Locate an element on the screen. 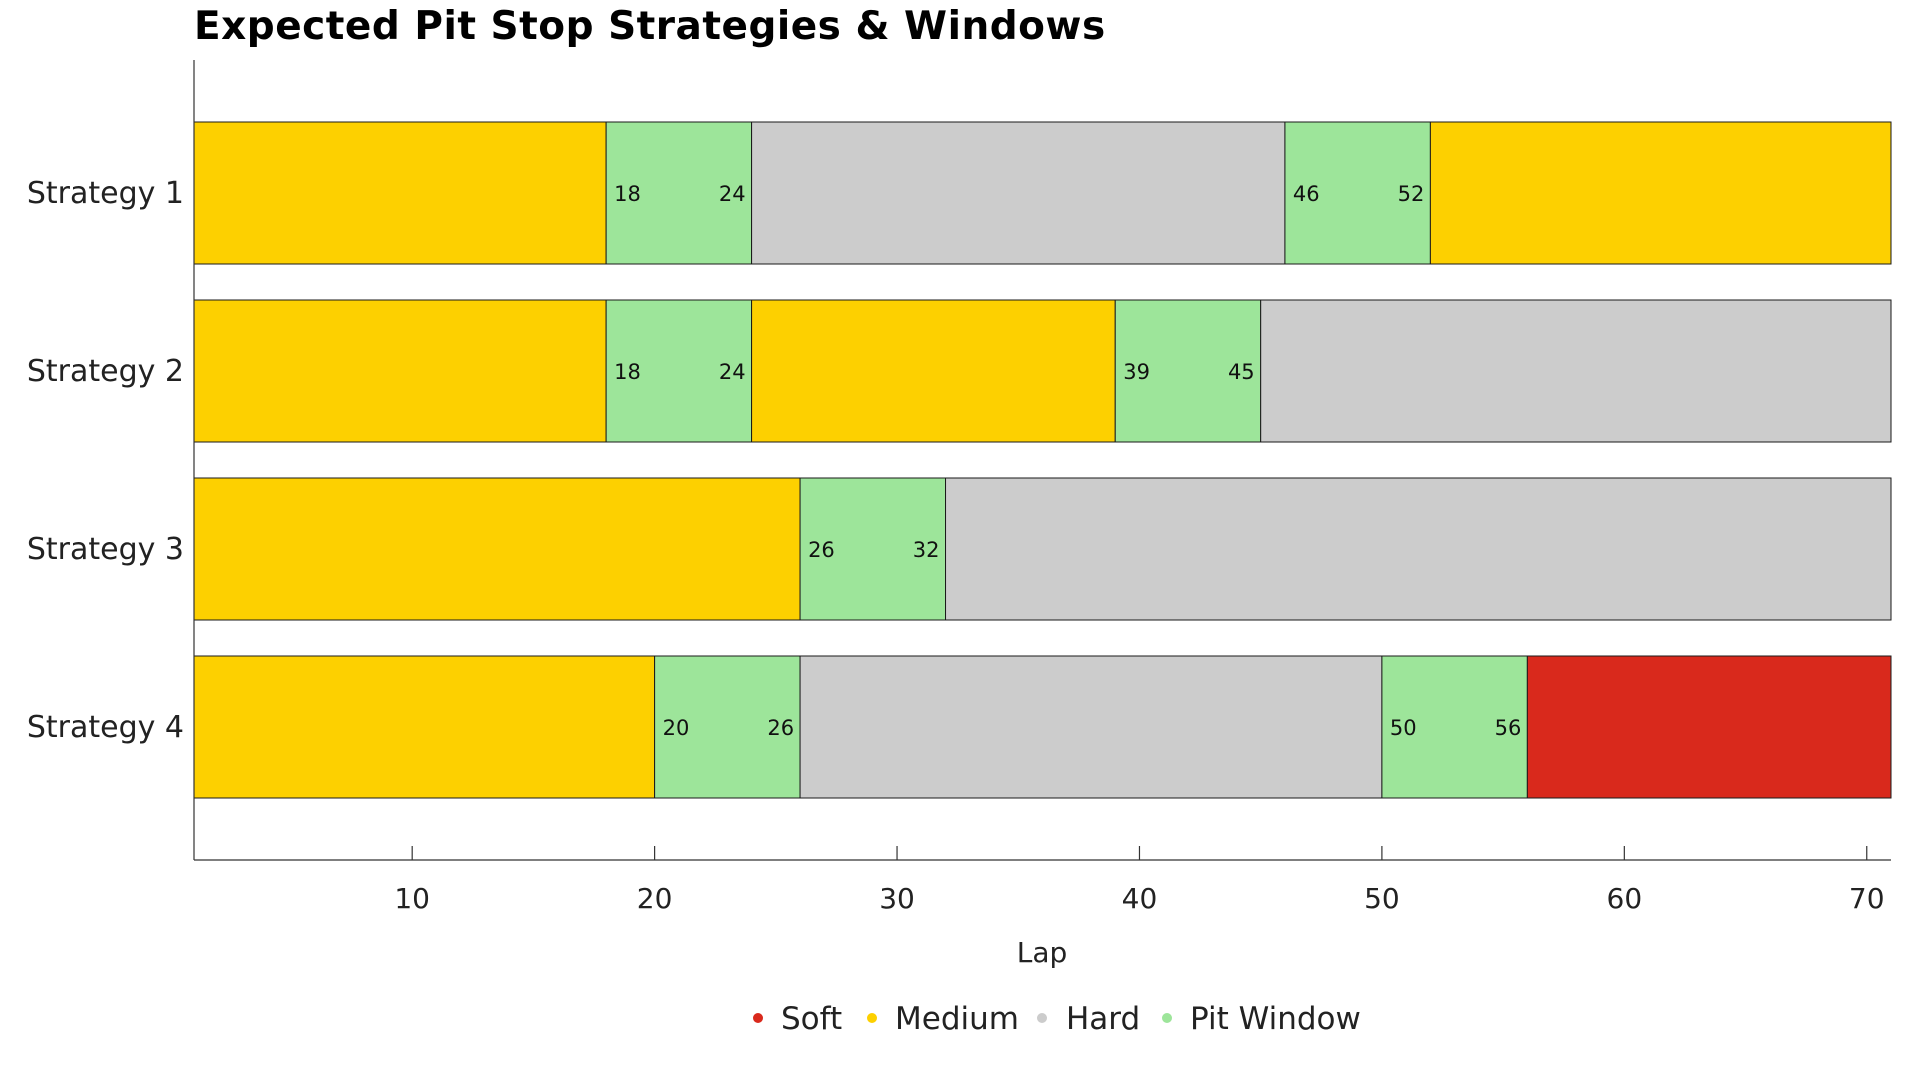 This screenshot has width=1920, height=1080. pit-window-start-label: 39 is located at coordinates (1136, 372).